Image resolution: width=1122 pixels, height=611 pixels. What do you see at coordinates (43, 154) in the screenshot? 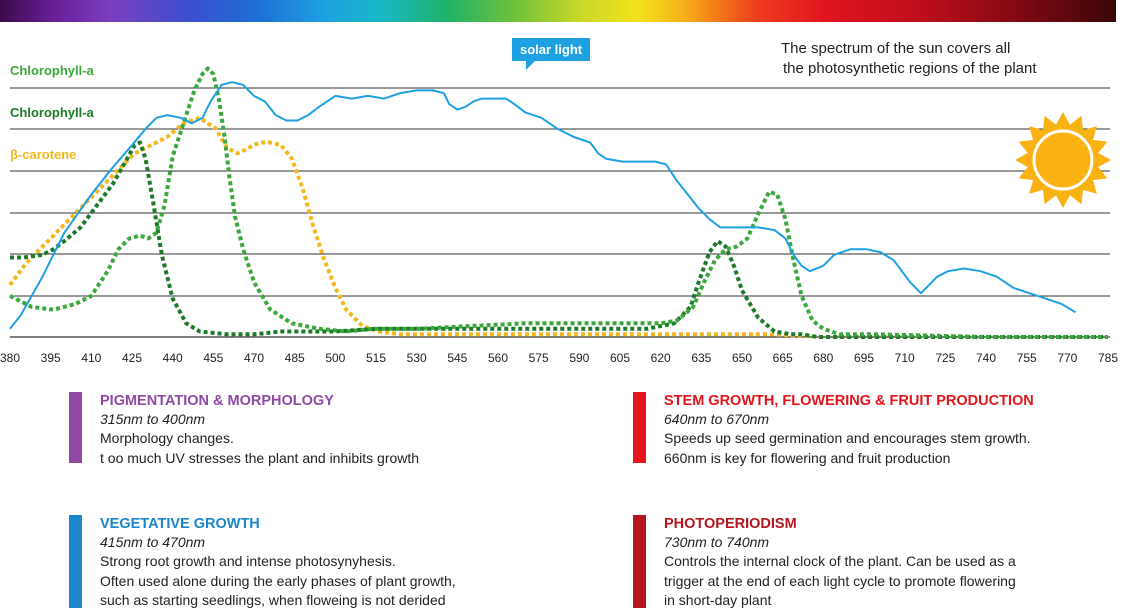
I see `series-label-carotene: β-carotene` at bounding box center [43, 154].